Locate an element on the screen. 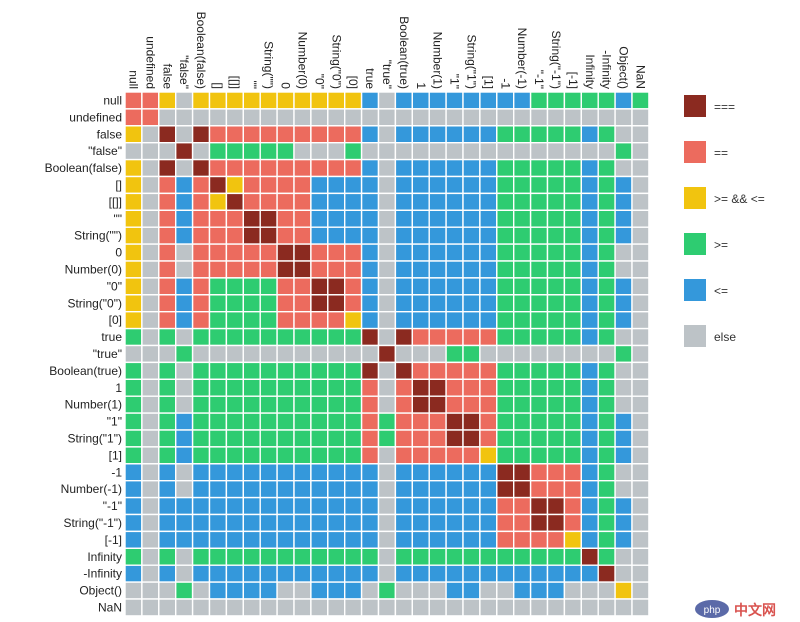 The image size is (800, 622). heatmap-cell: Number(1) vs undefined: else is located at coordinates (150, 404).